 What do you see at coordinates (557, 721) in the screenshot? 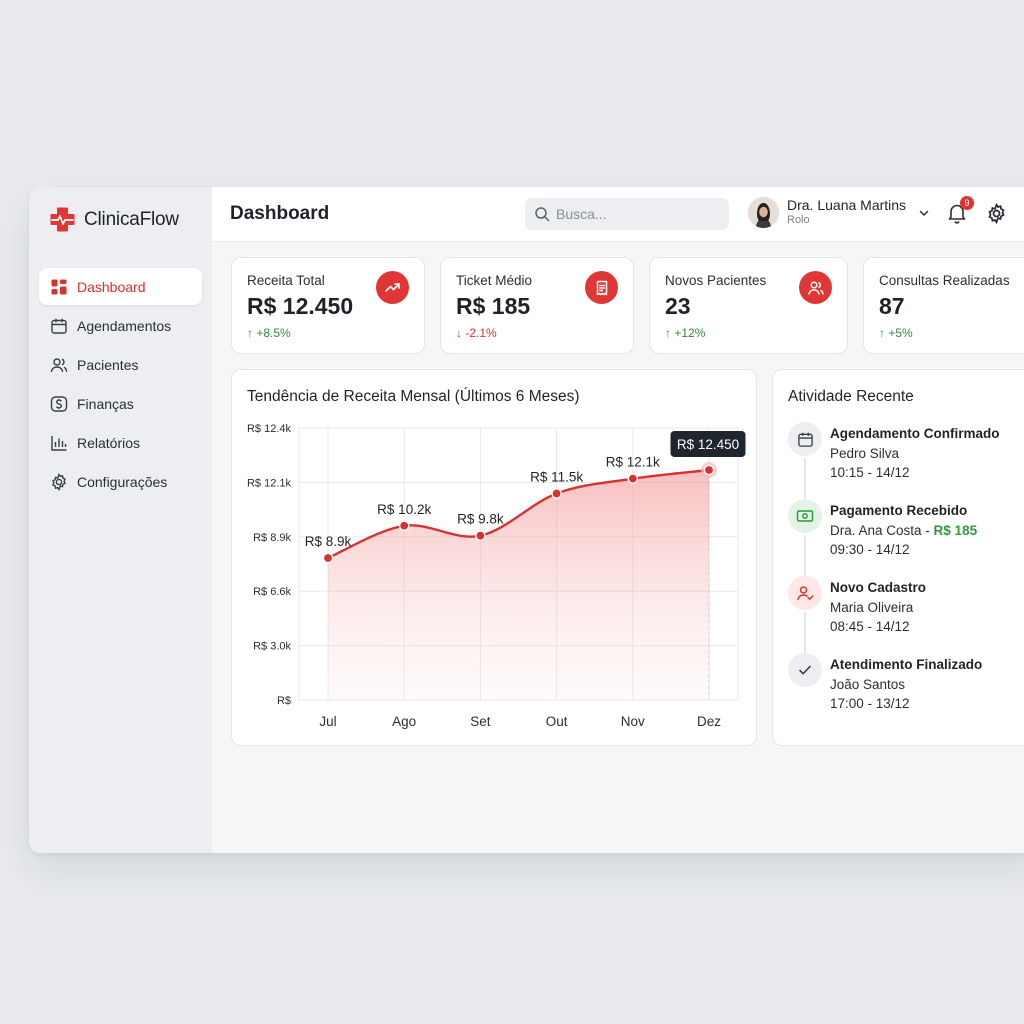
I see `x-tick-label: Out` at bounding box center [557, 721].